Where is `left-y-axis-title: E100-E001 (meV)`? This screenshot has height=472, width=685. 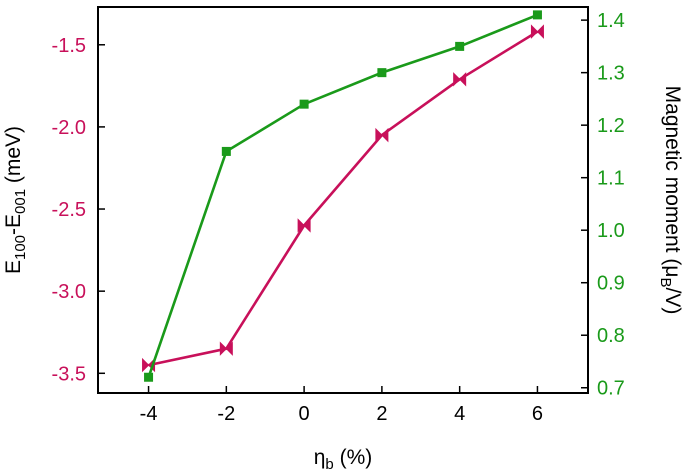 left-y-axis-title: E100-E001 (meV) is located at coordinates (15, 200).